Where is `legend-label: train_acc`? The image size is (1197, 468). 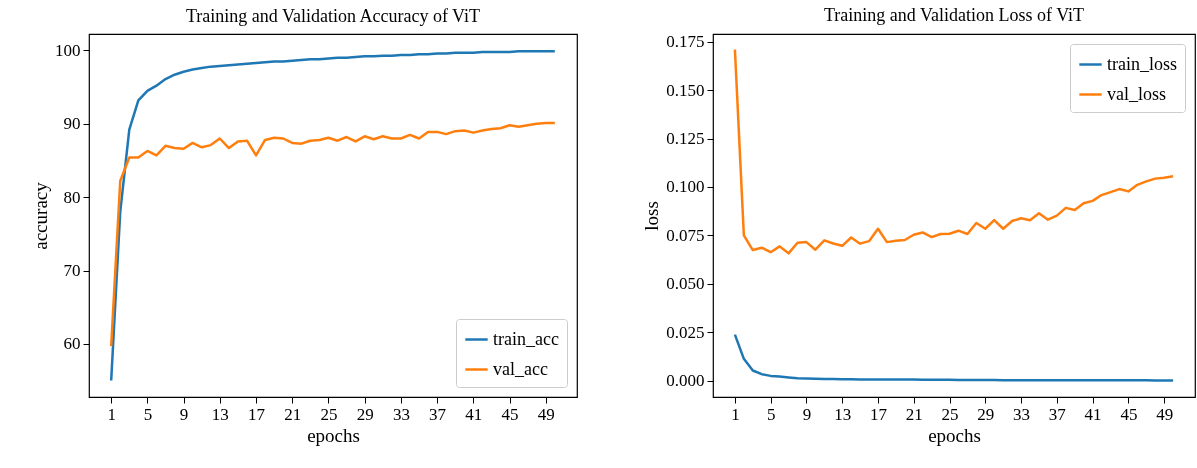
legend-label: train_acc is located at coordinates (526, 338).